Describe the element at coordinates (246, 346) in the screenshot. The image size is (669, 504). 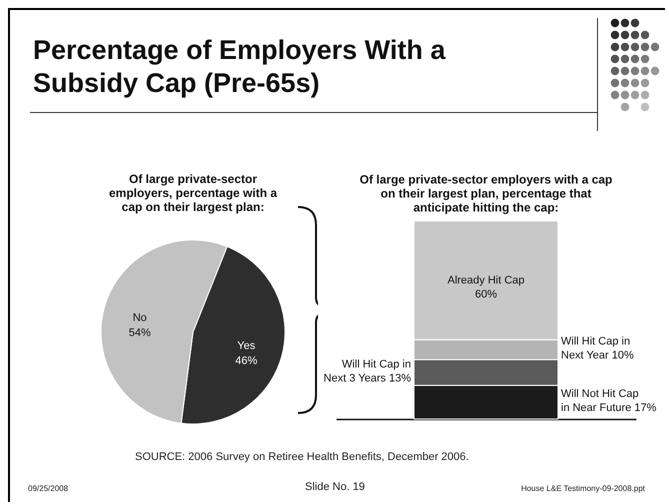
I see `slice-label: Yes` at that location.